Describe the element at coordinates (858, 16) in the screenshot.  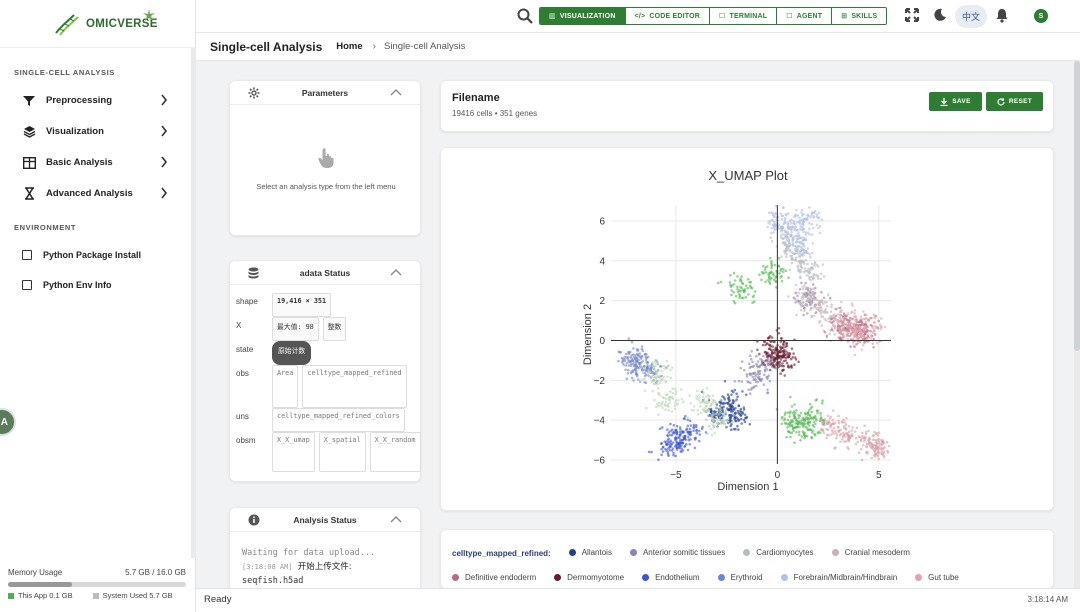
I see `tab-skills: ⊞ SKILLS` at that location.